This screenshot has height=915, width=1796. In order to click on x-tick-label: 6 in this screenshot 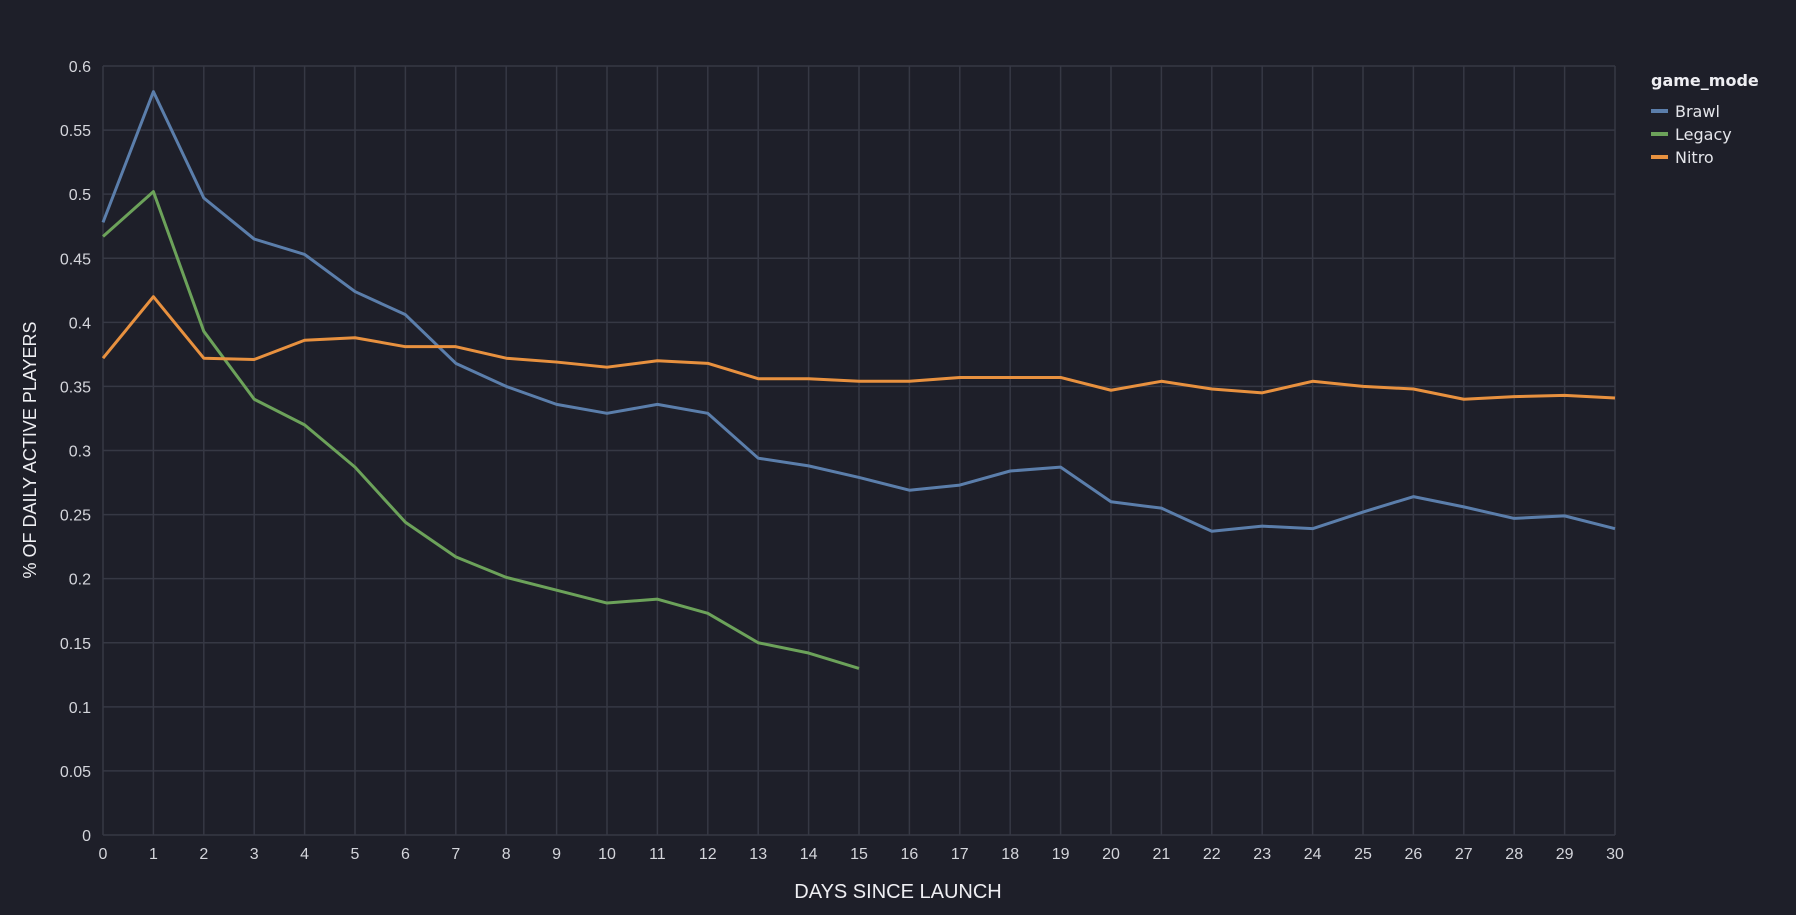, I will do `click(405, 854)`.